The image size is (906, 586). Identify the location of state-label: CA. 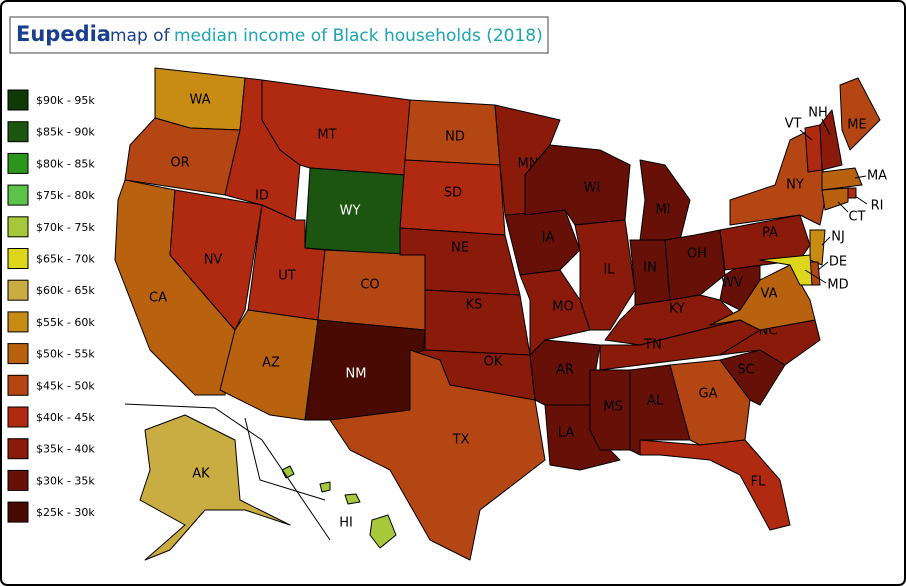
(158, 298).